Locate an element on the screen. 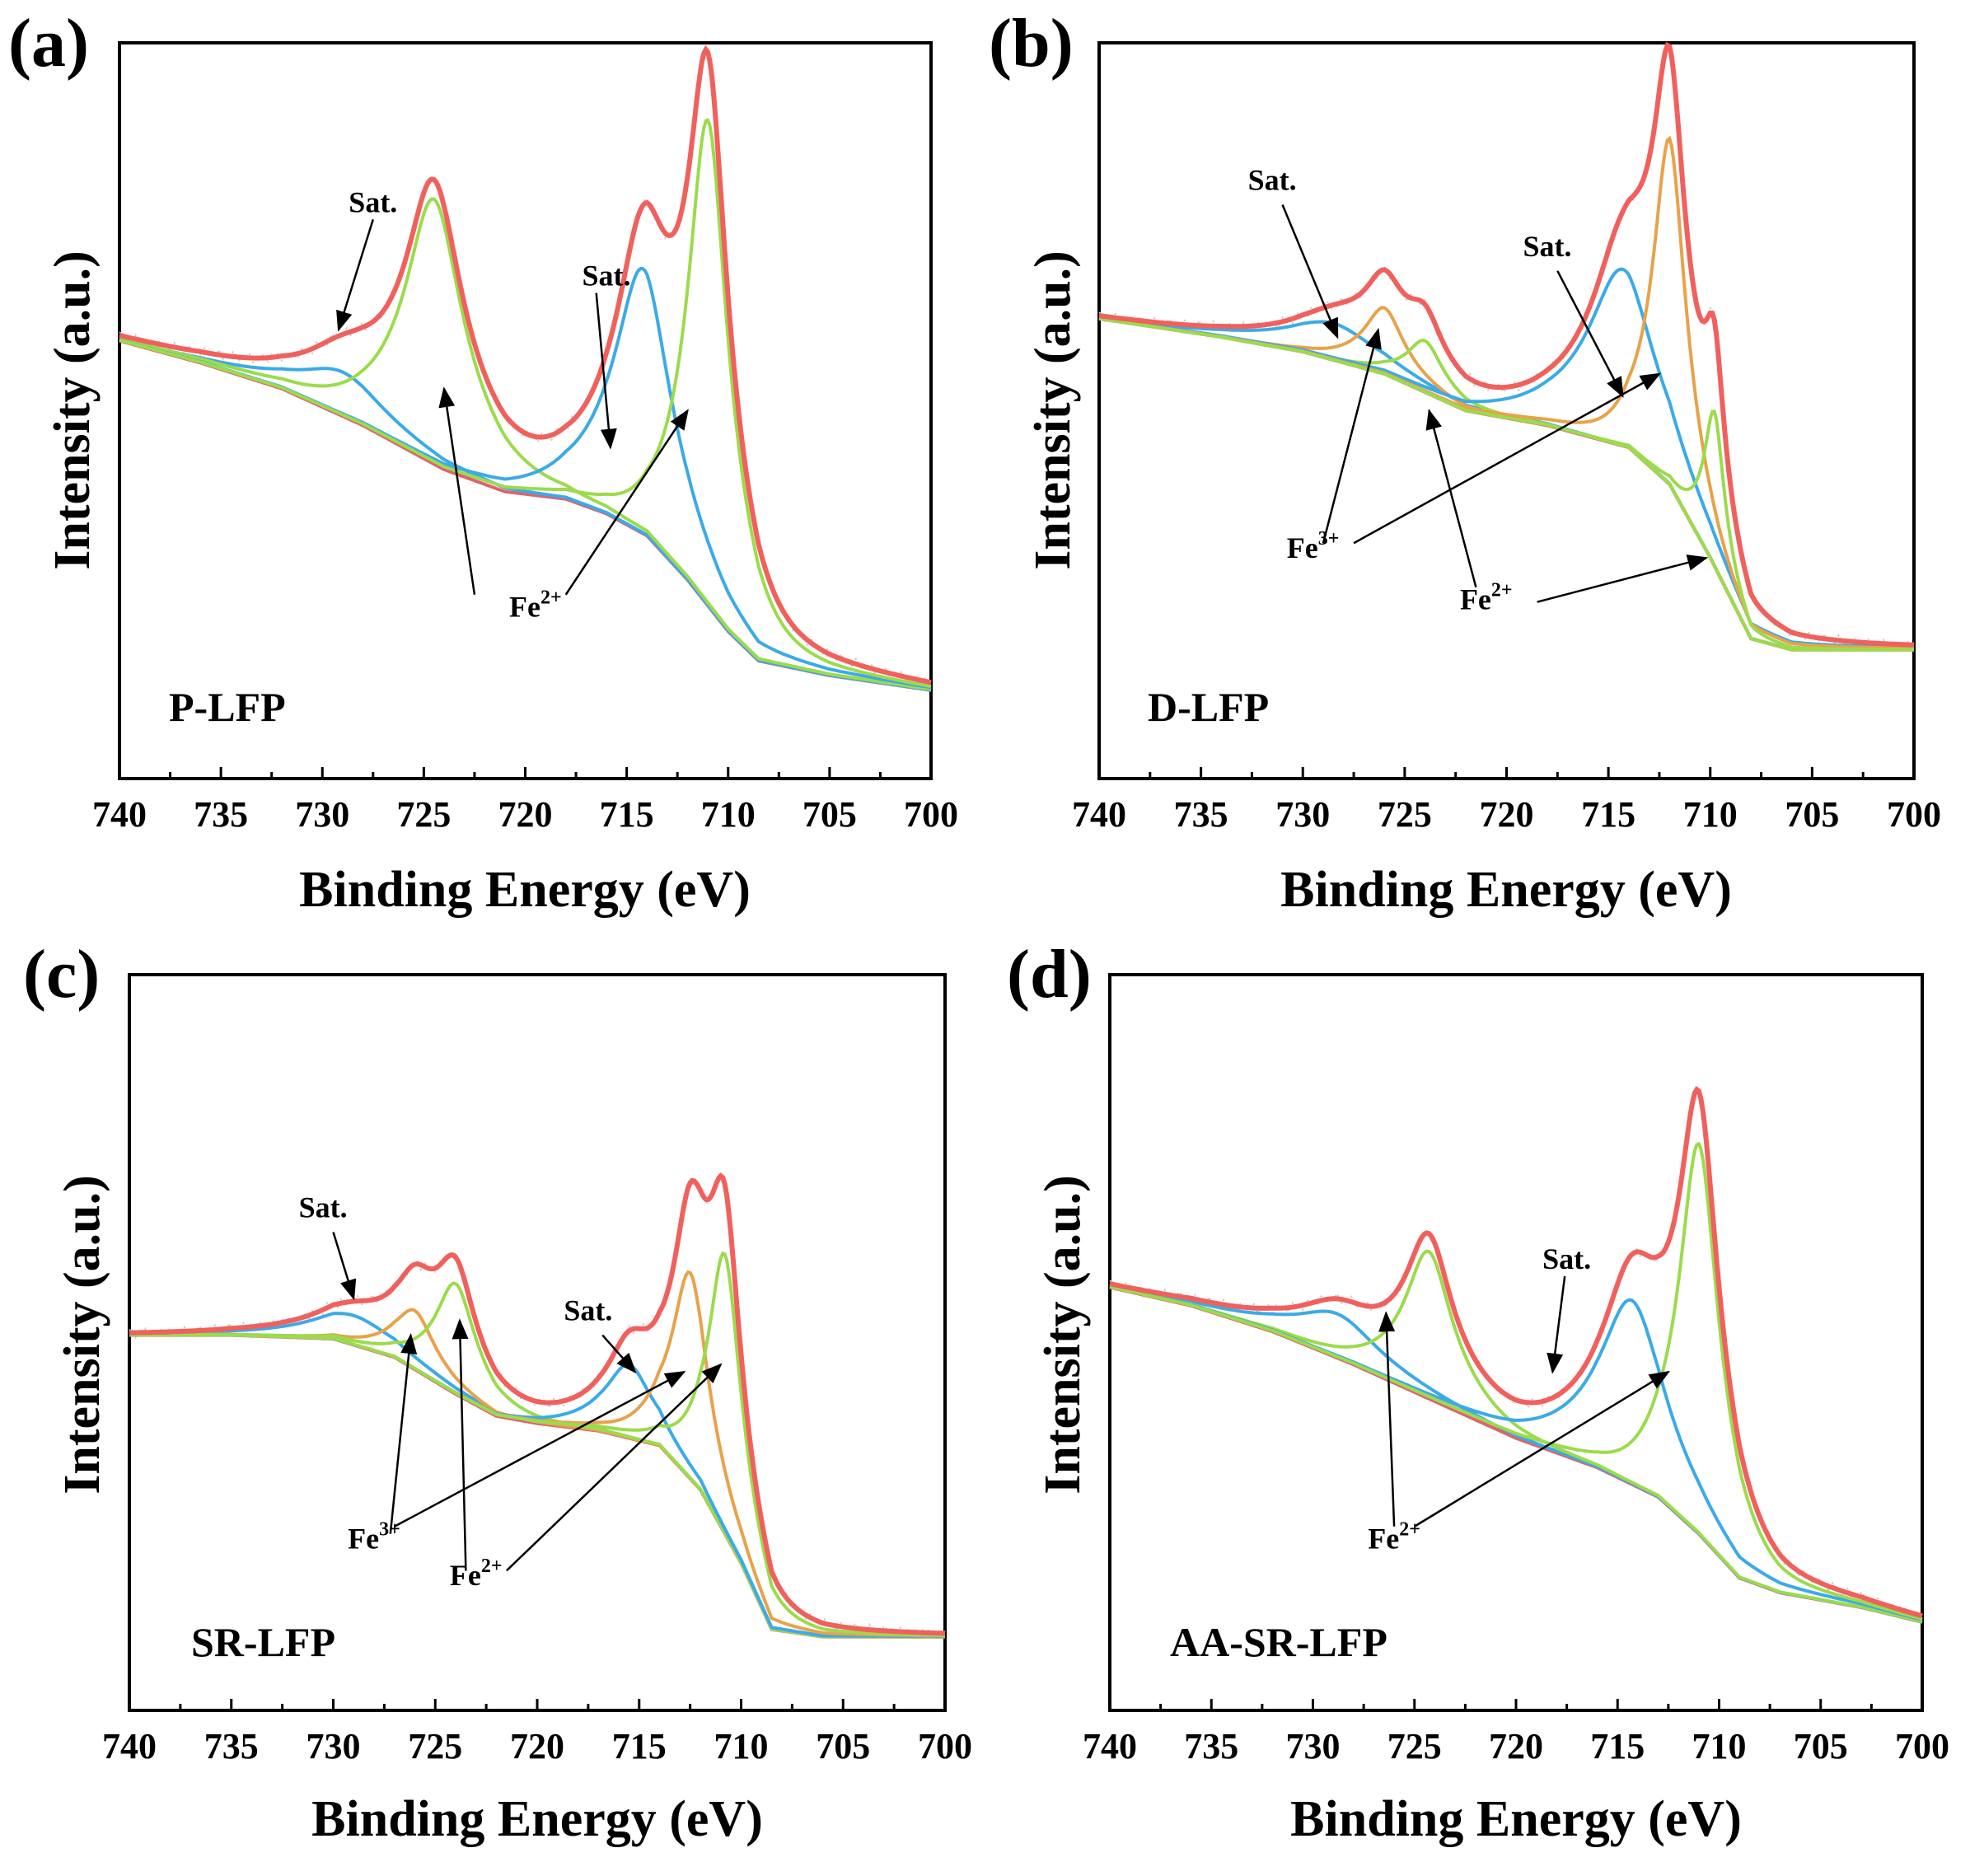  annotations: Sat. Sat. Fe2+ is located at coordinates (512, 405).